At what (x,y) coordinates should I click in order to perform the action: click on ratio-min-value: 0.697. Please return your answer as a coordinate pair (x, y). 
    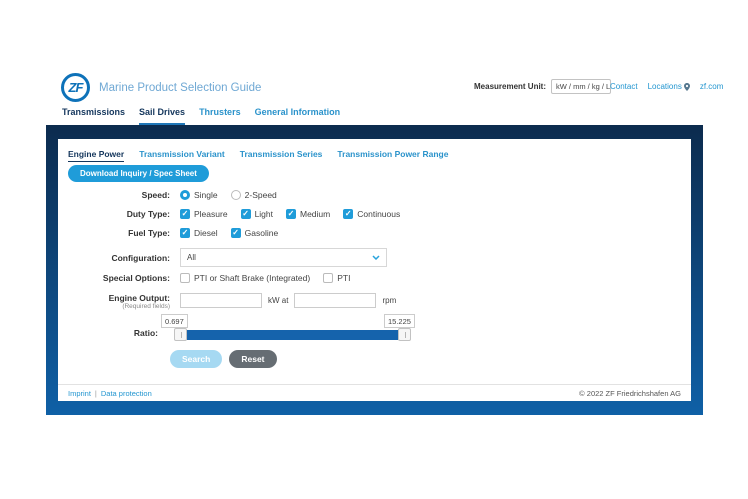
    Looking at the image, I should click on (174, 321).